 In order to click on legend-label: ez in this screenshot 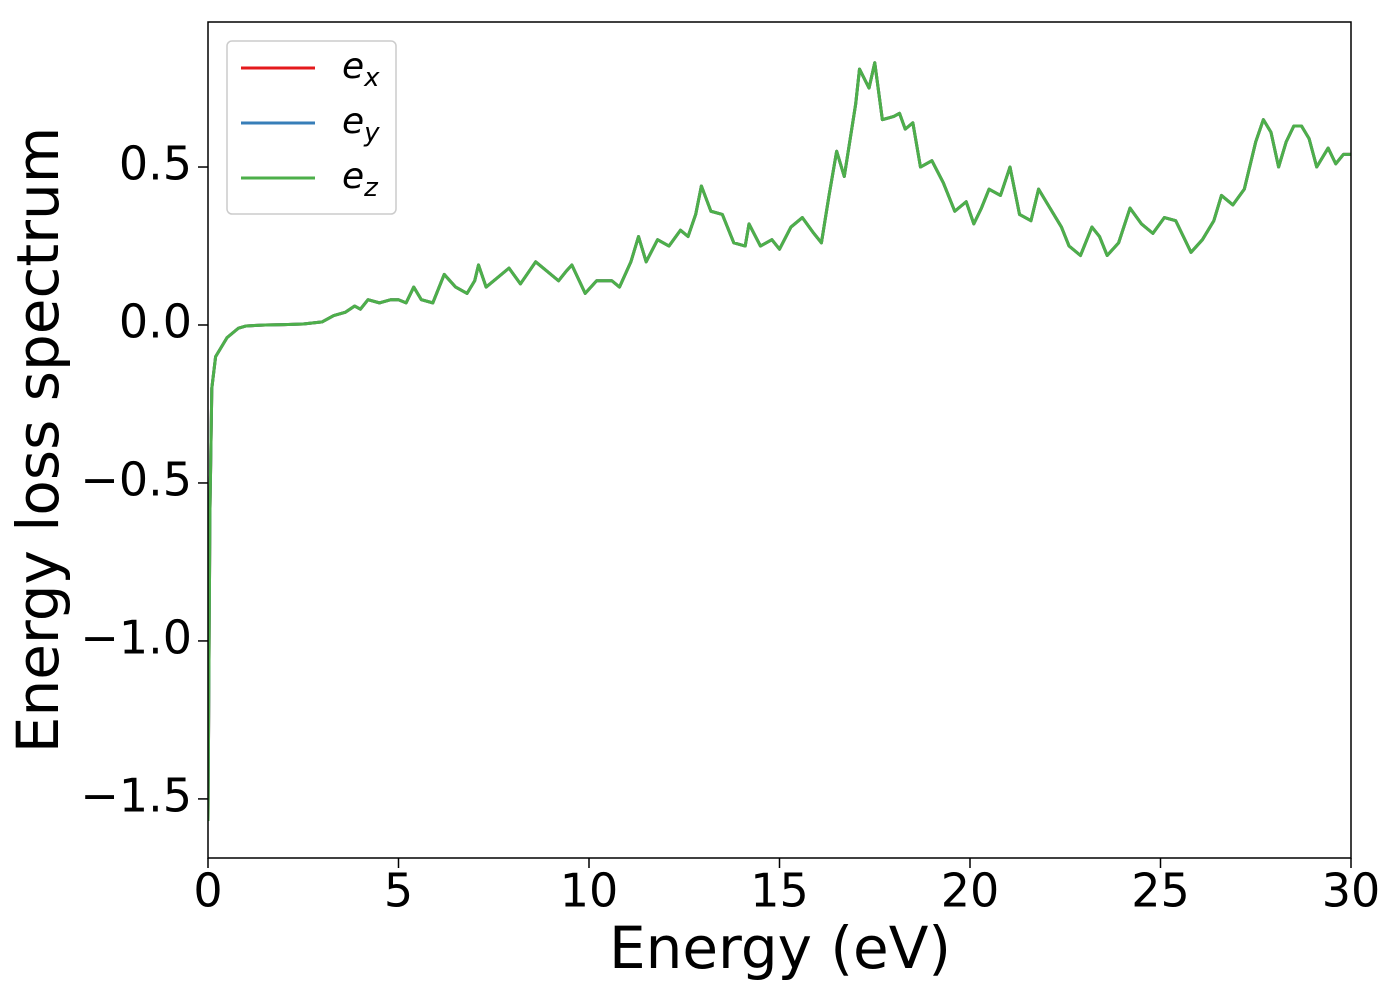, I will do `click(360, 179)`.